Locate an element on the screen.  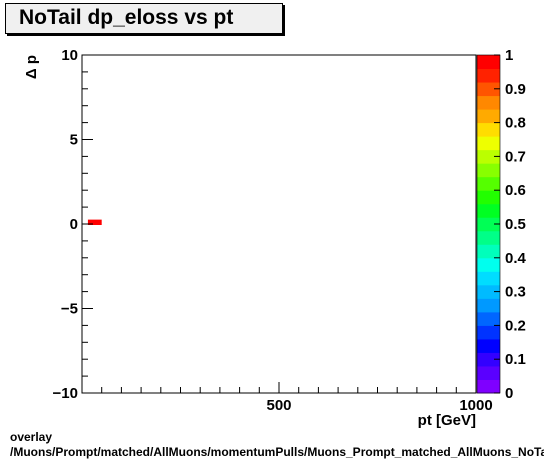
colorbar-tick-label: 0.8 is located at coordinates (515, 123).